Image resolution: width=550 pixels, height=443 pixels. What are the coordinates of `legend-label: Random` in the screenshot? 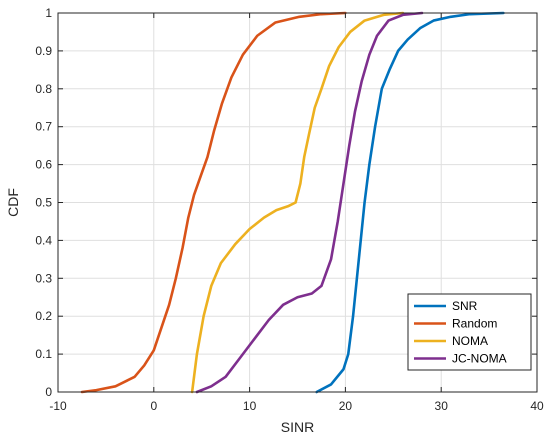 It's located at (474, 324).